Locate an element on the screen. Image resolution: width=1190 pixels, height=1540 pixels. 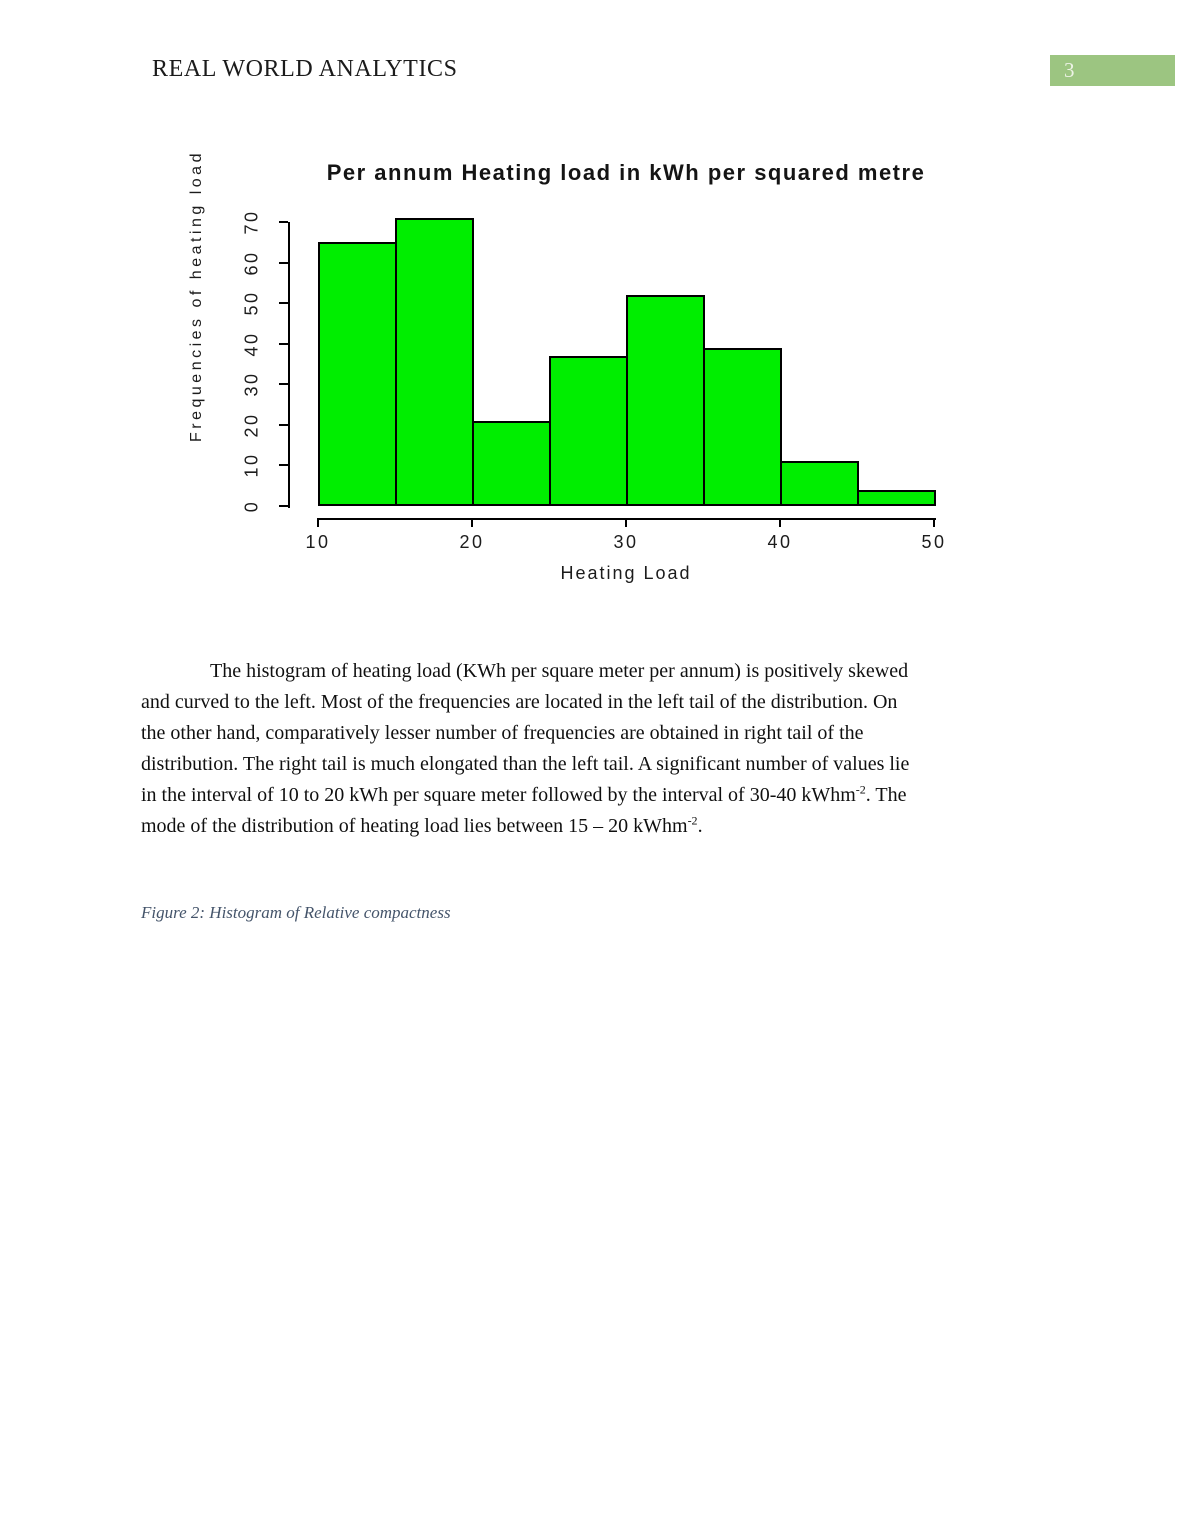
page-number: 3 is located at coordinates (1069, 70).